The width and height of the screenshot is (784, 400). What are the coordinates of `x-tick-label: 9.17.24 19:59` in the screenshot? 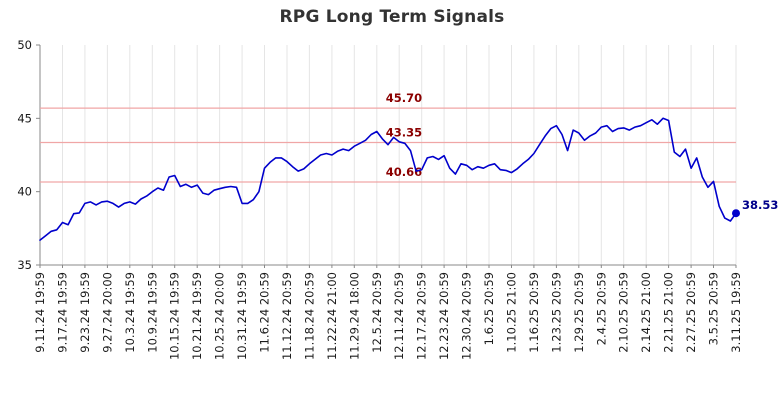 It's located at (63, 312).